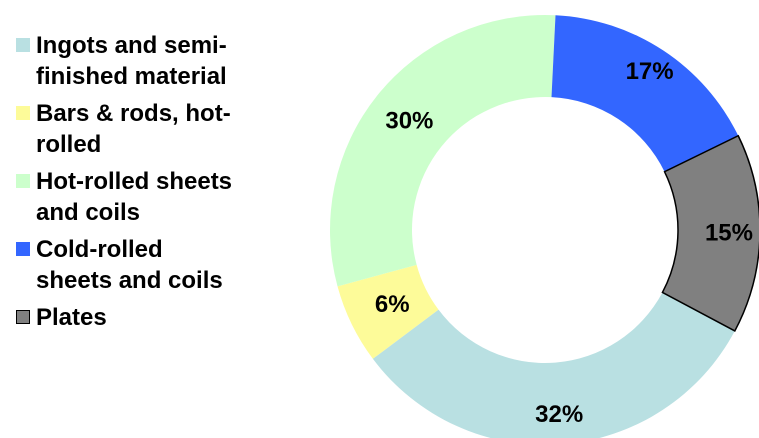 This screenshot has height=438, width=759. Describe the element at coordinates (23, 113) in the screenshot. I see `legend-swatch-bars-rods` at that location.